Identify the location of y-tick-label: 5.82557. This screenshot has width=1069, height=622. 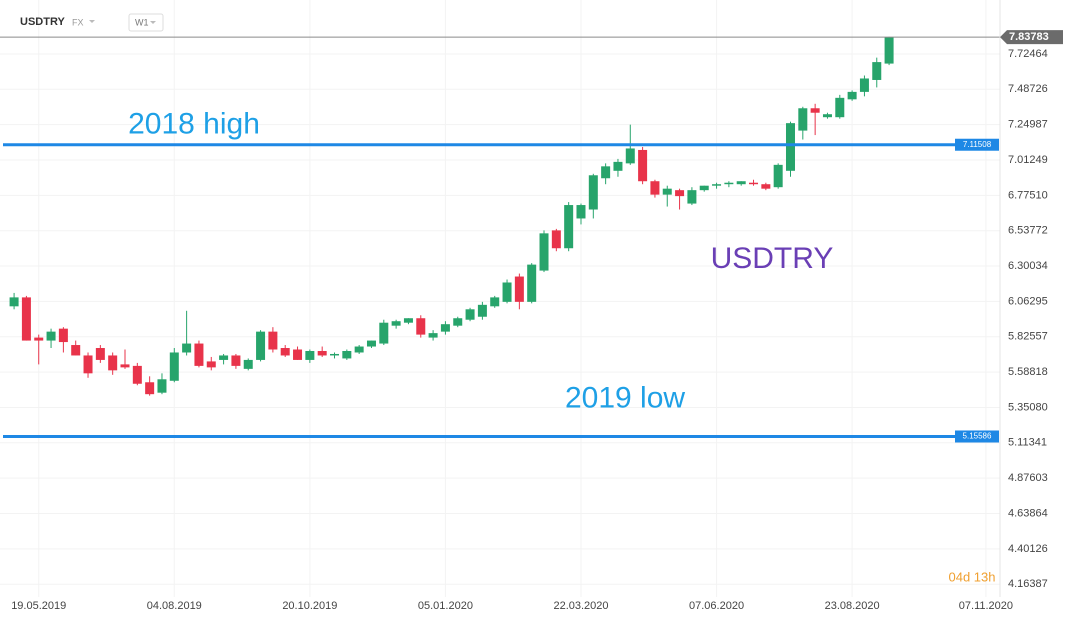
(1028, 337).